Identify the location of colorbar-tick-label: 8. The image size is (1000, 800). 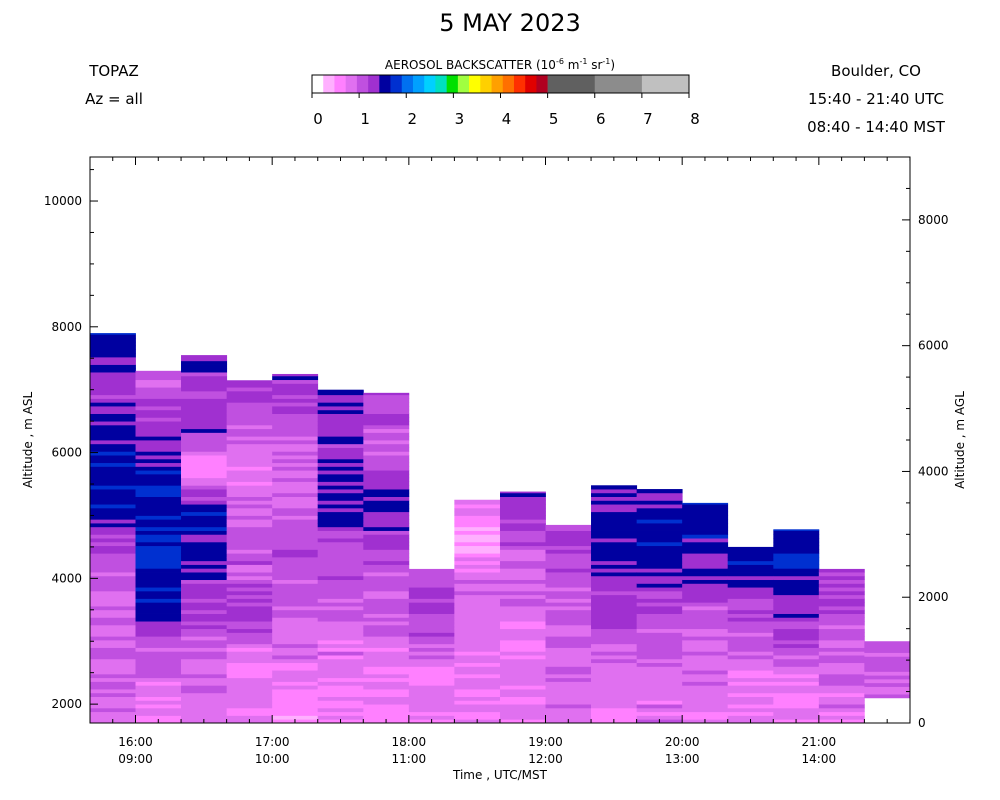
(695, 119).